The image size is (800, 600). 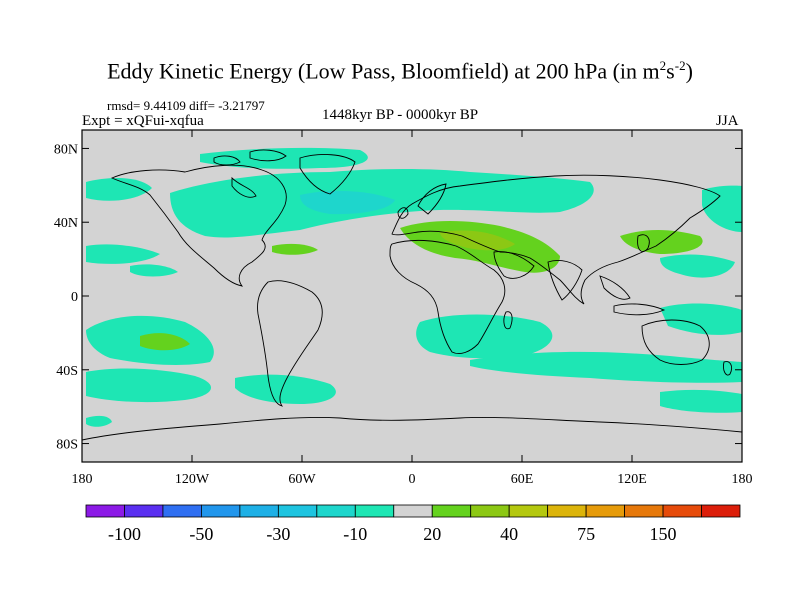 What do you see at coordinates (403, 213) in the screenshot?
I see `coastline-uk` at bounding box center [403, 213].